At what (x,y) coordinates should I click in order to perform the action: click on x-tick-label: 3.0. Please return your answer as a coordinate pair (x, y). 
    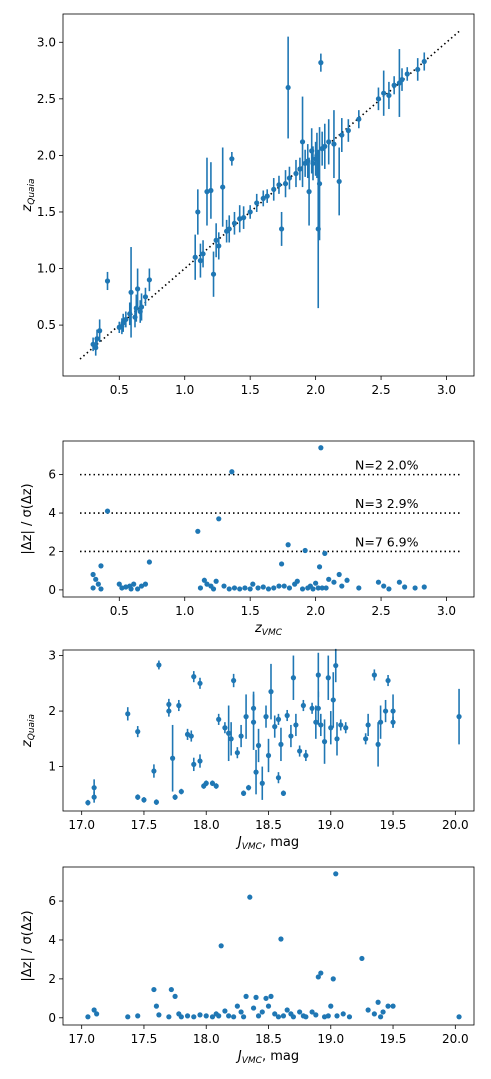
    Looking at the image, I should click on (446, 611).